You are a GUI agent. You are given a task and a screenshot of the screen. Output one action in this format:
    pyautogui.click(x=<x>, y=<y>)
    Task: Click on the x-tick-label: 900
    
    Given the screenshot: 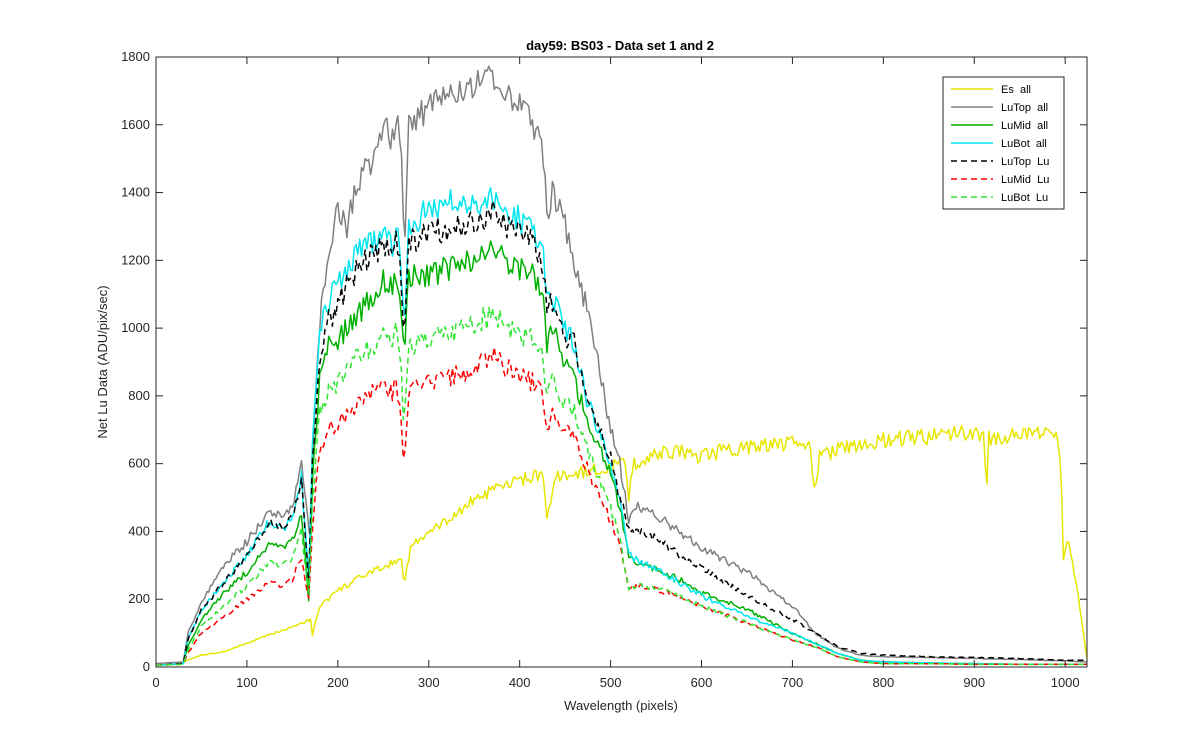 What is the action you would take?
    pyautogui.click(x=974, y=682)
    